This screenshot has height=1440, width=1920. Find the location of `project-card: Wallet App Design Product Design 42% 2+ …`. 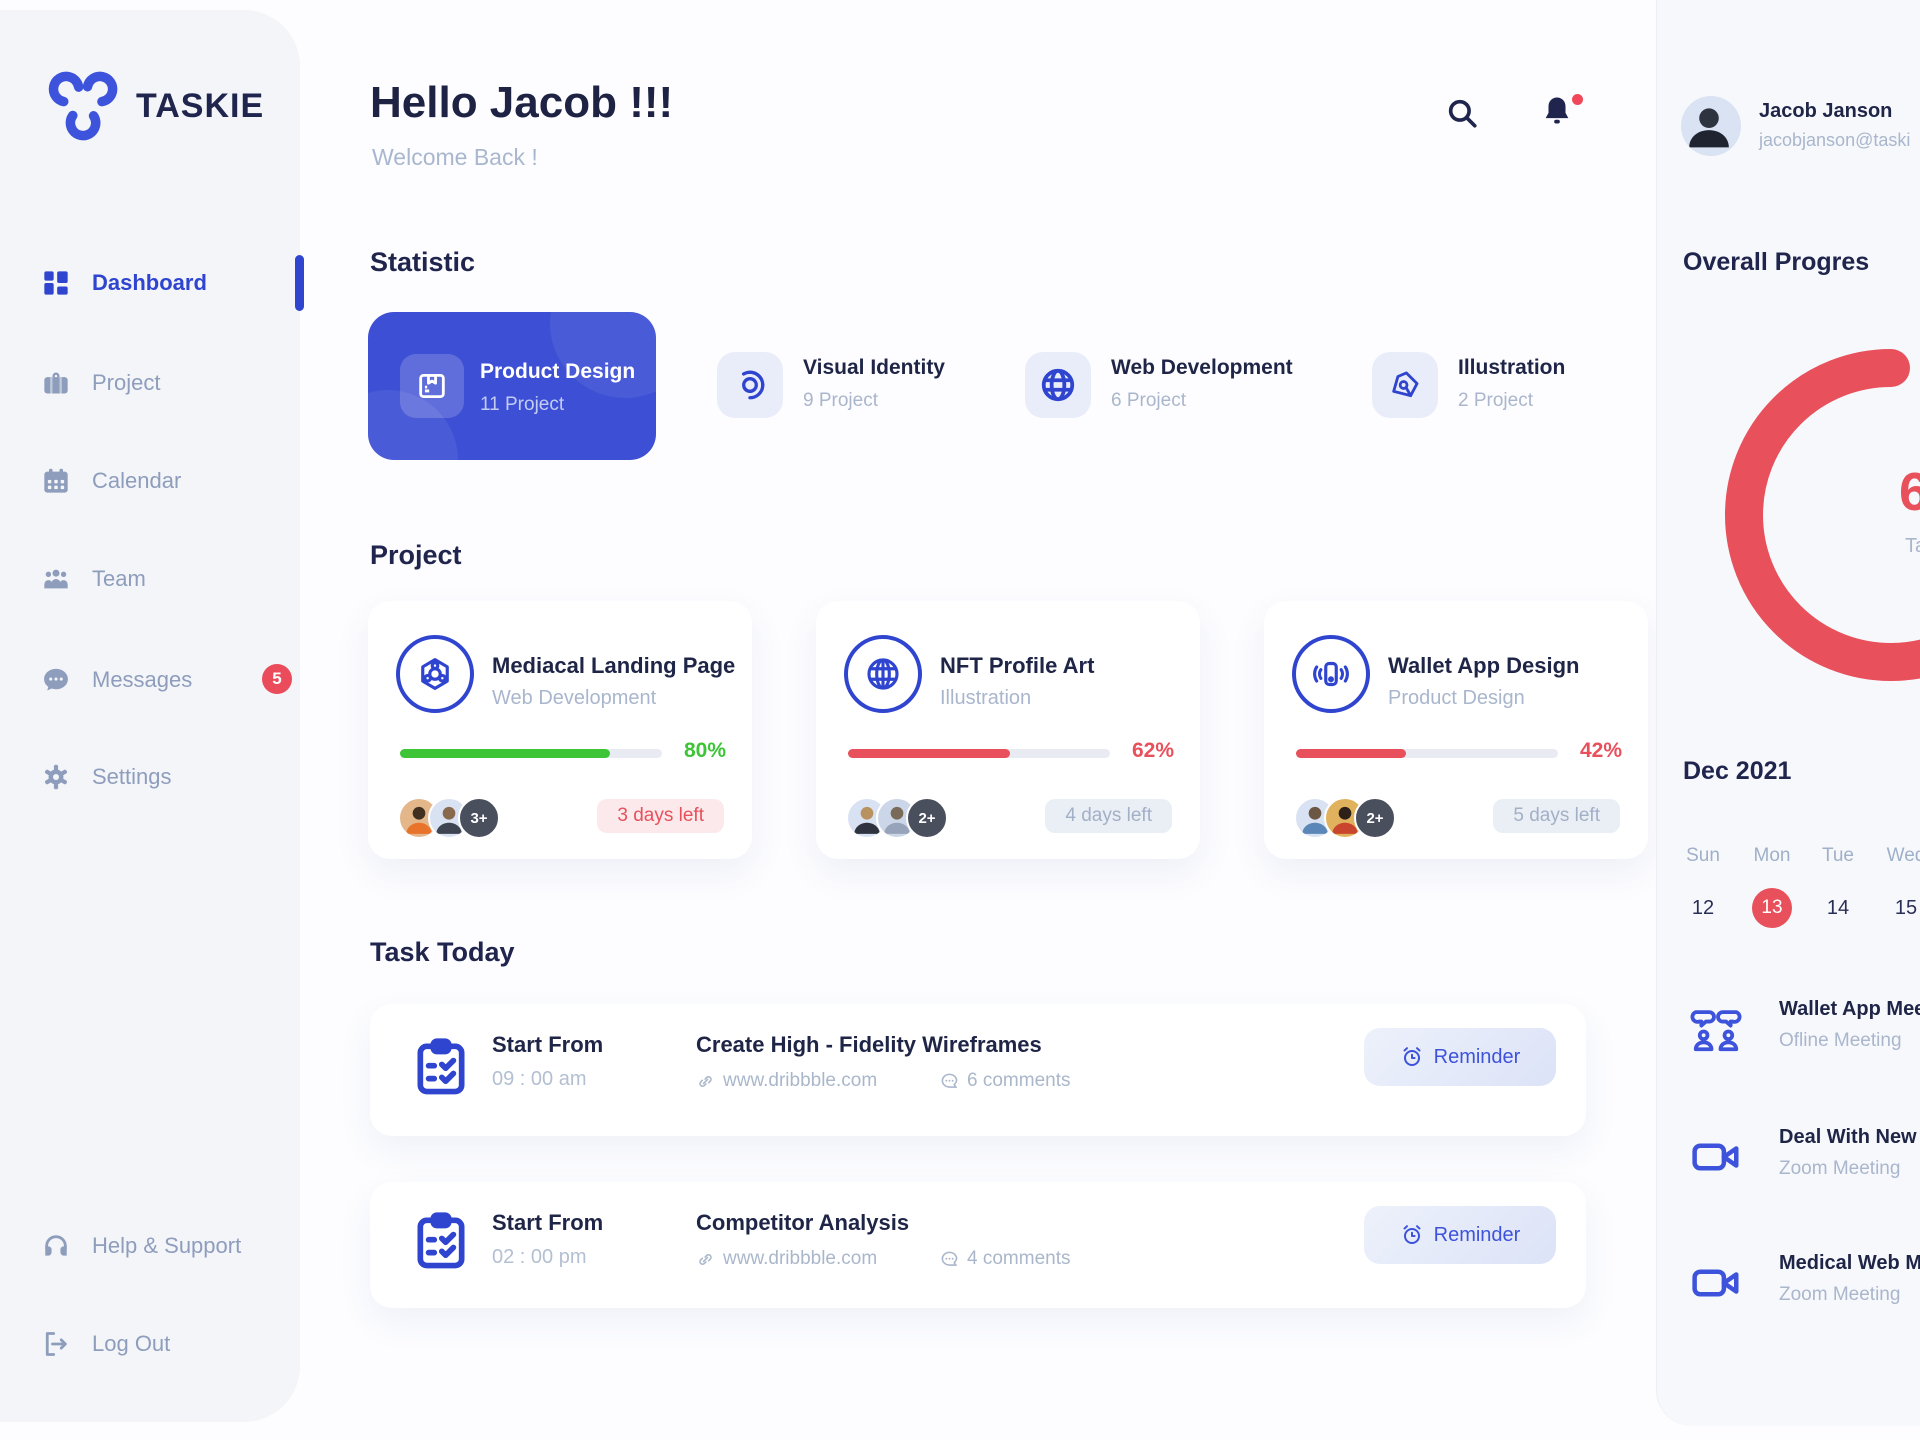

project-card: Wallet App Design Product Design 42% 2+ … is located at coordinates (1456, 730).